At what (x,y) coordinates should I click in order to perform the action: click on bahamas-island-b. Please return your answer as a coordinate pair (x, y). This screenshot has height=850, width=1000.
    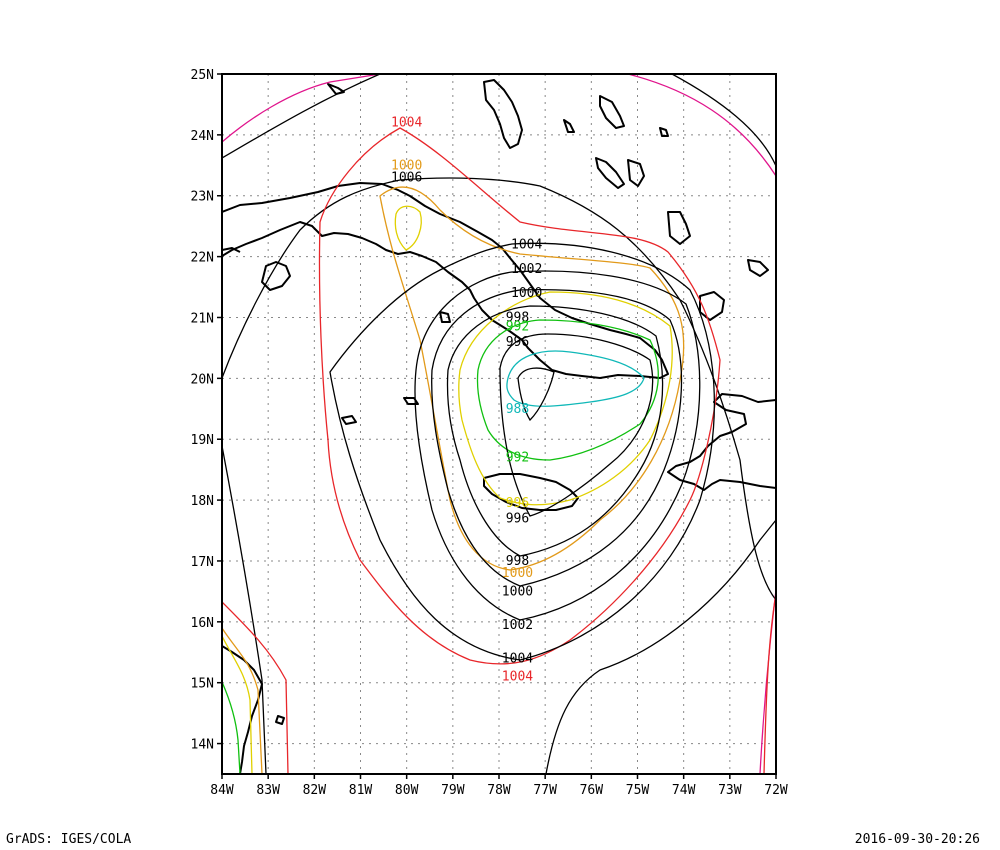
    Looking at the image, I should click on (610, 173).